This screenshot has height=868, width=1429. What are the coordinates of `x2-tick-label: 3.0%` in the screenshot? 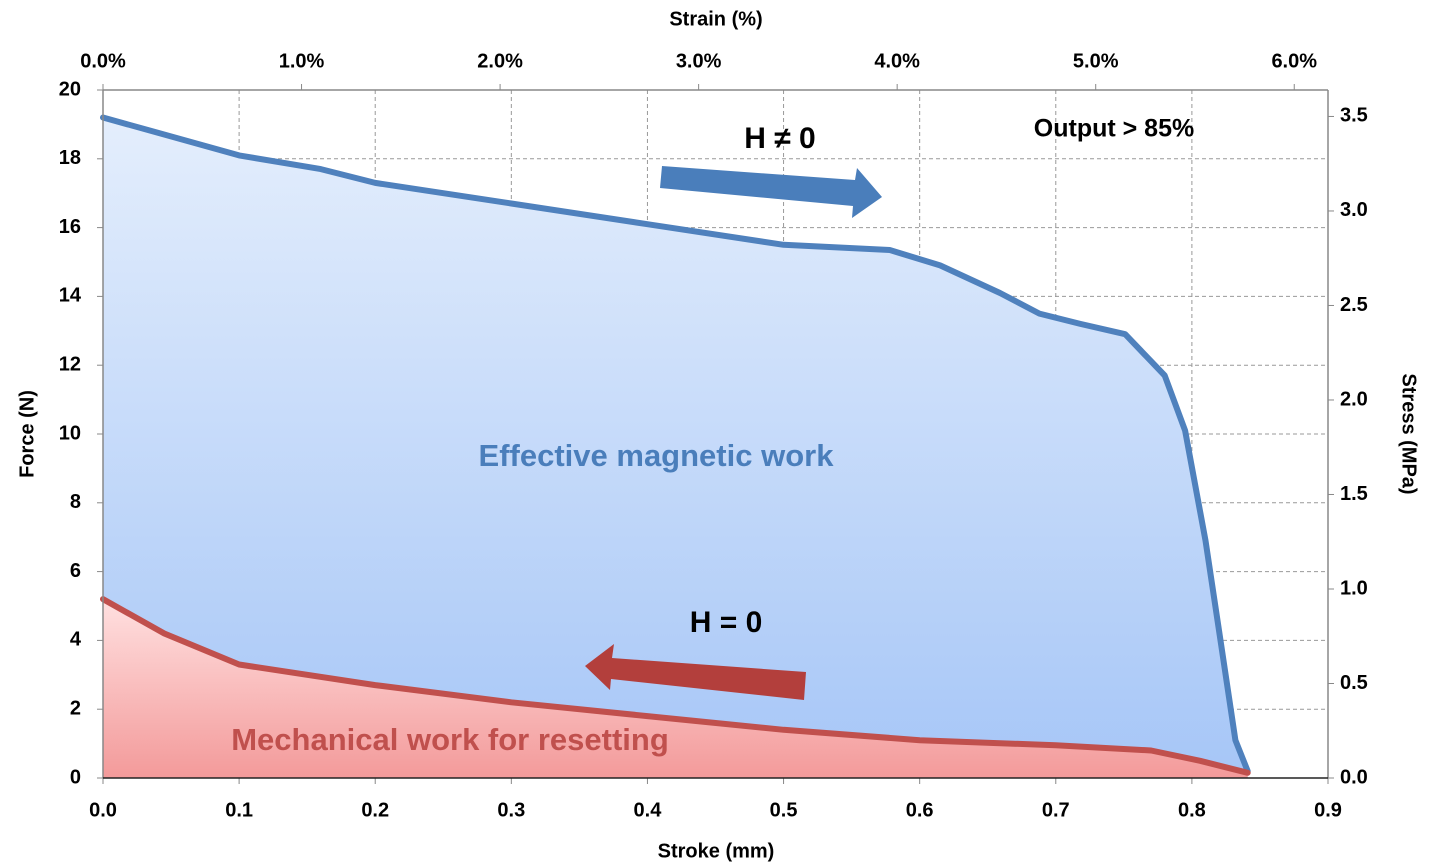 It's located at (699, 61).